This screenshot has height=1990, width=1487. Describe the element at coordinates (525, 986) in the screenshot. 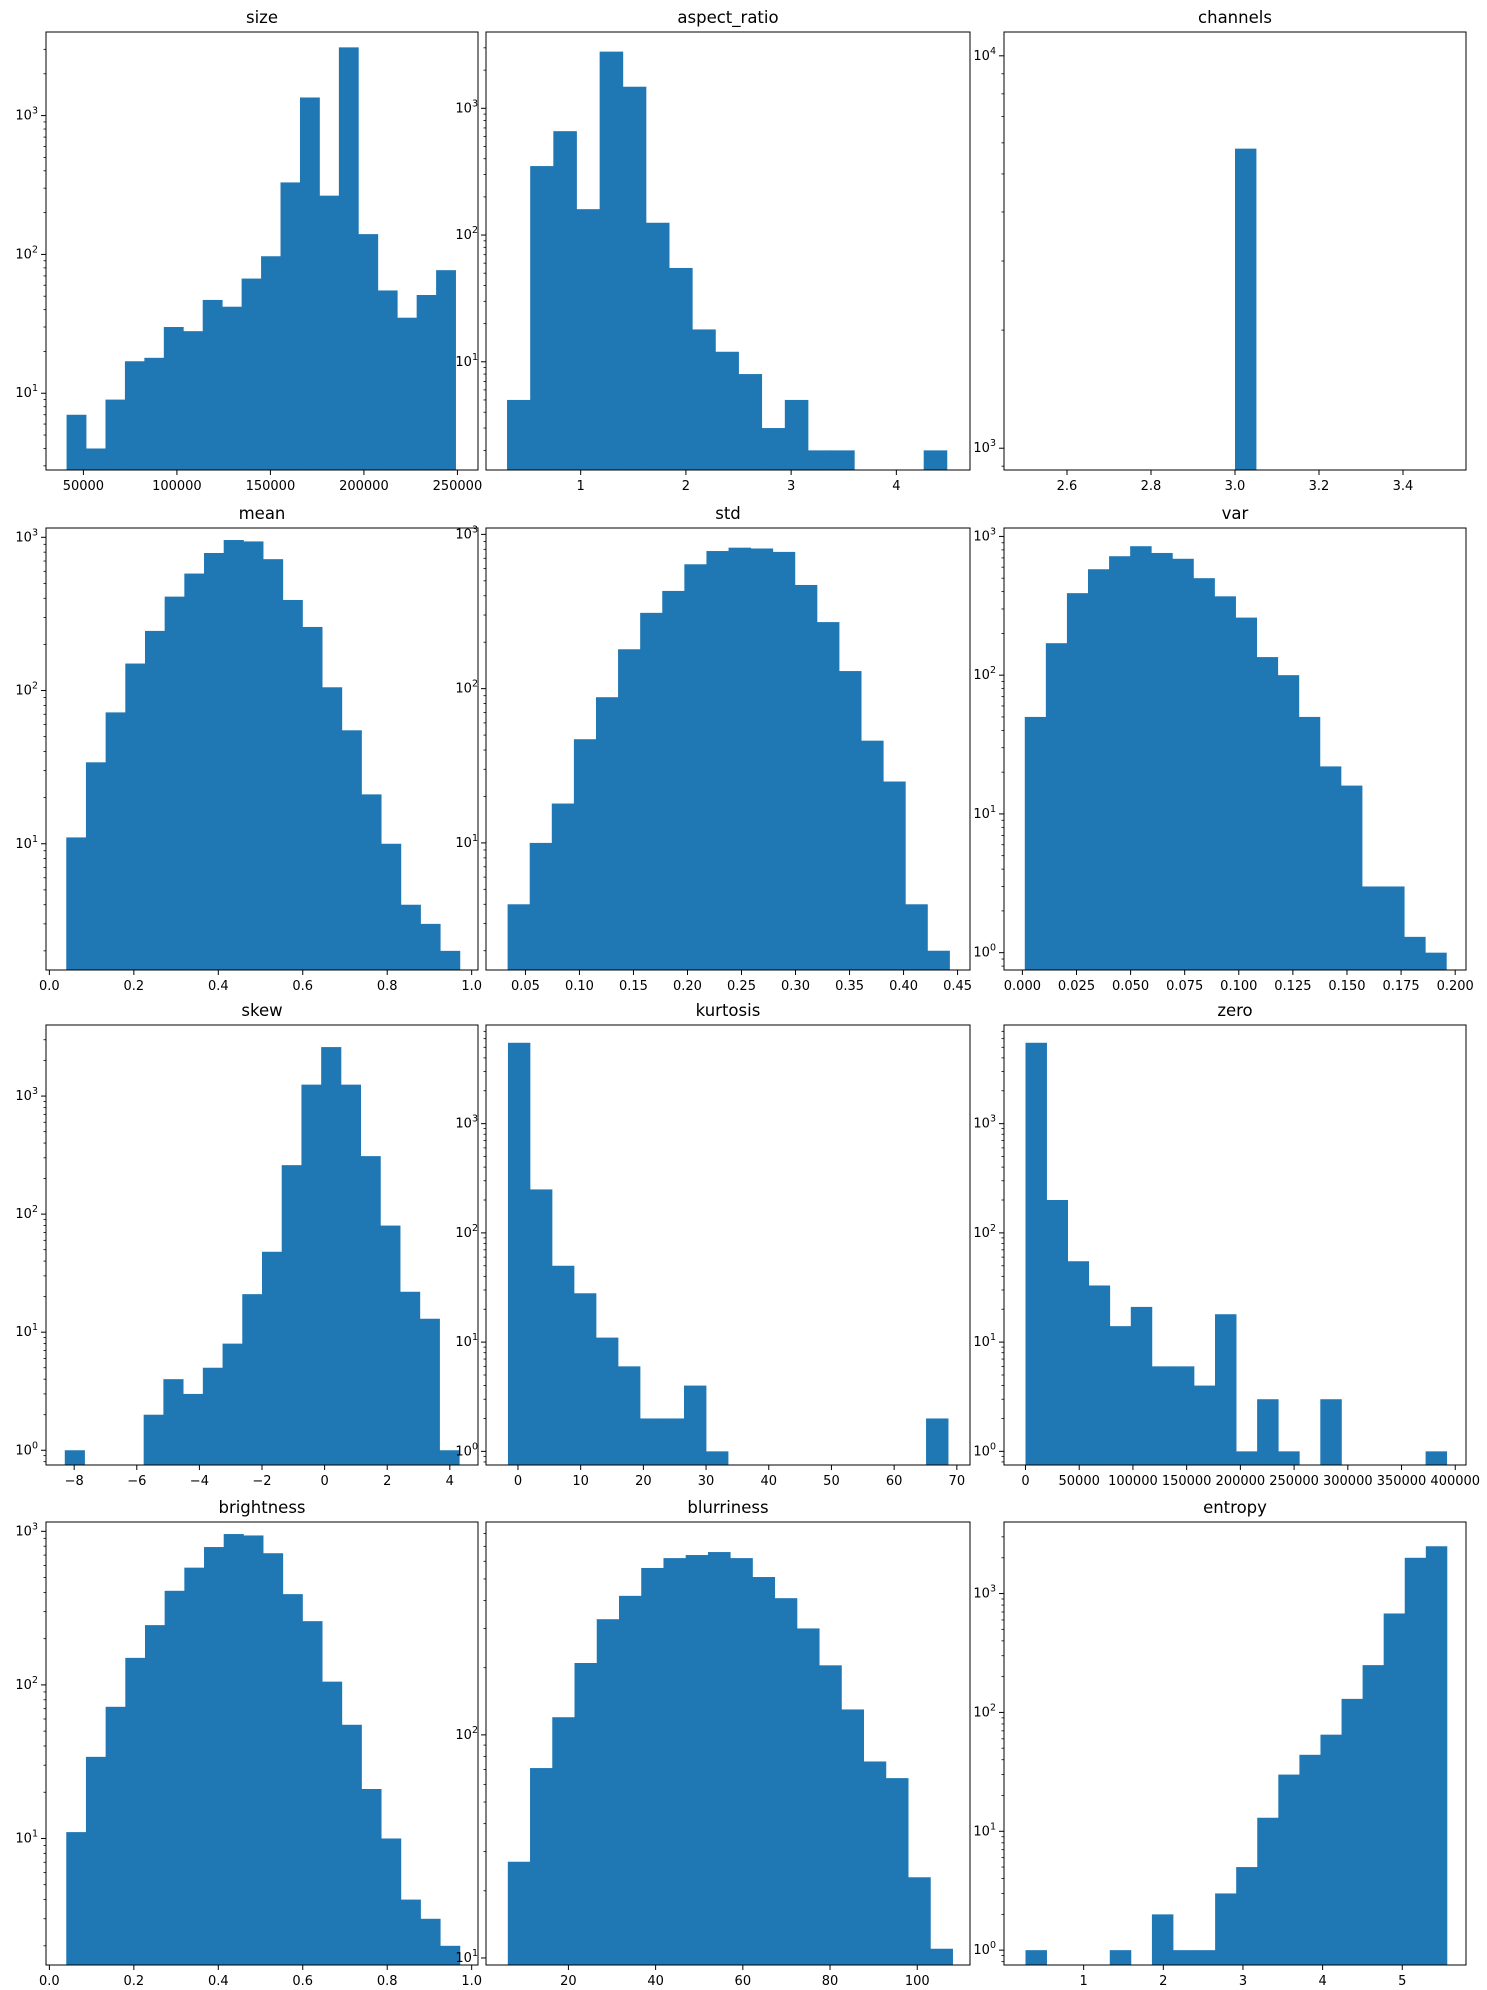

I see `x-tick-label: 0.05` at that location.